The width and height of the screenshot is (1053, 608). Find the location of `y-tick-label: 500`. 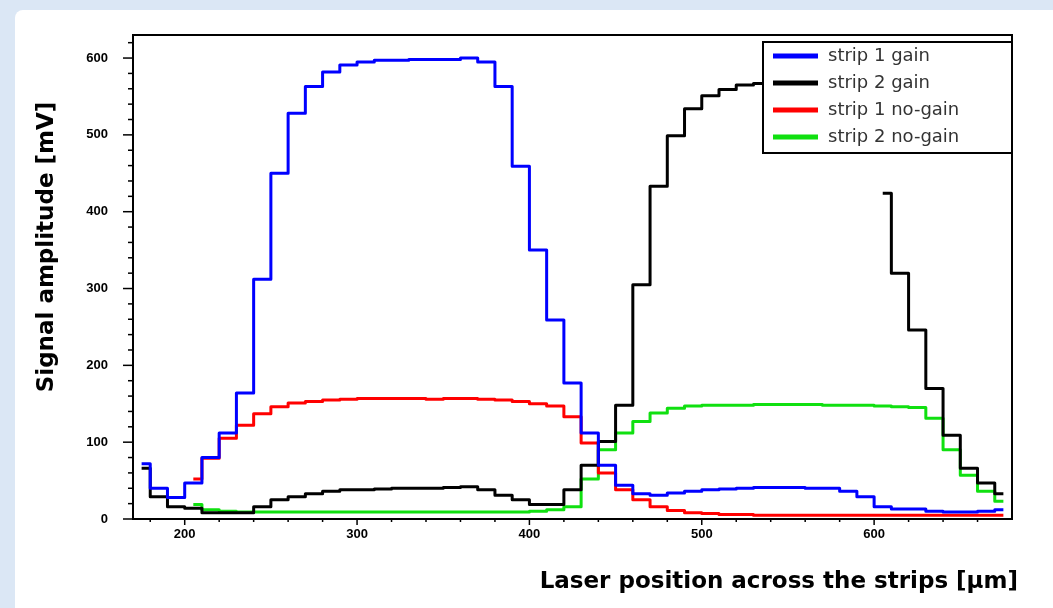

y-tick-label: 500 is located at coordinates (97, 134).